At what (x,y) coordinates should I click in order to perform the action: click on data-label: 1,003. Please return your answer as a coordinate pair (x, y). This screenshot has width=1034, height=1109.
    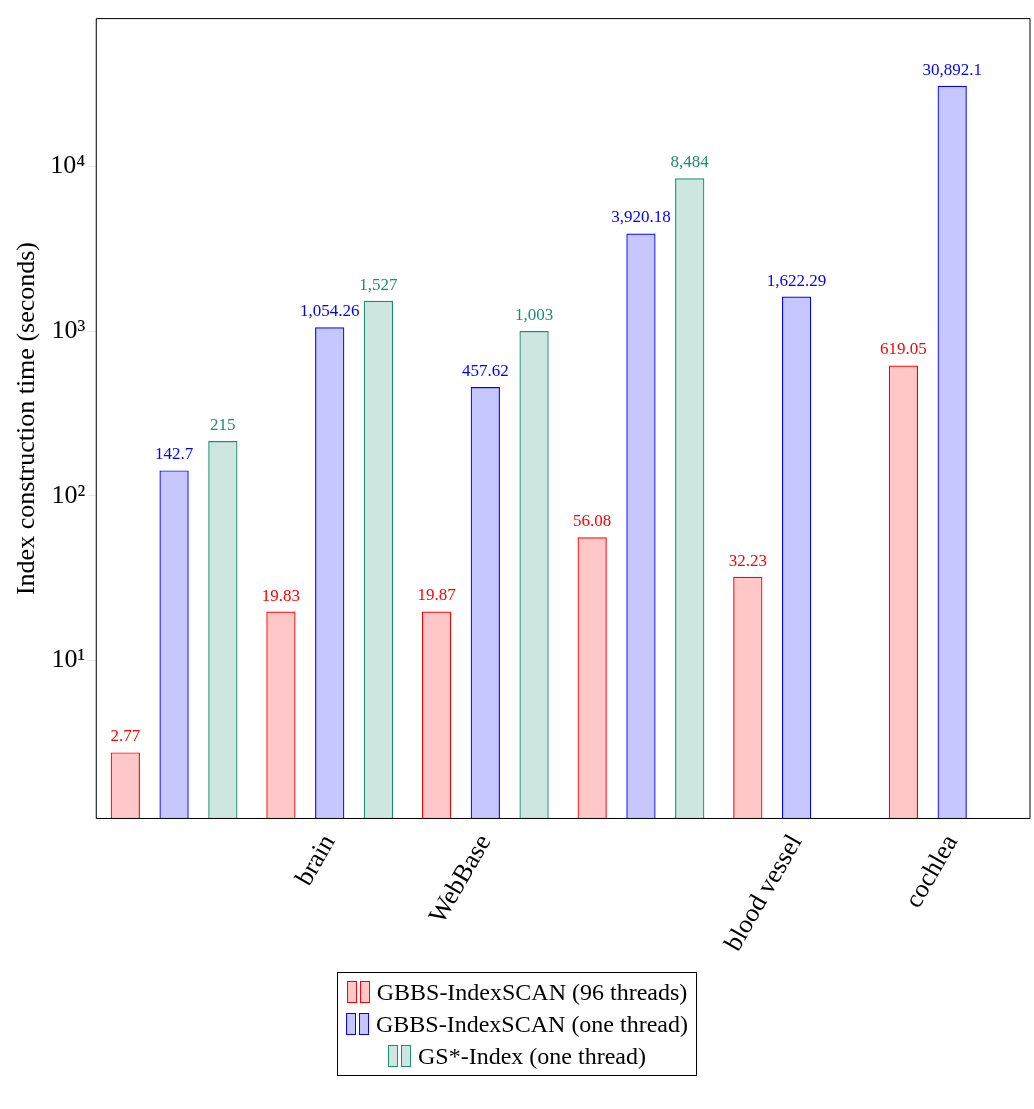
    Looking at the image, I should click on (534, 314).